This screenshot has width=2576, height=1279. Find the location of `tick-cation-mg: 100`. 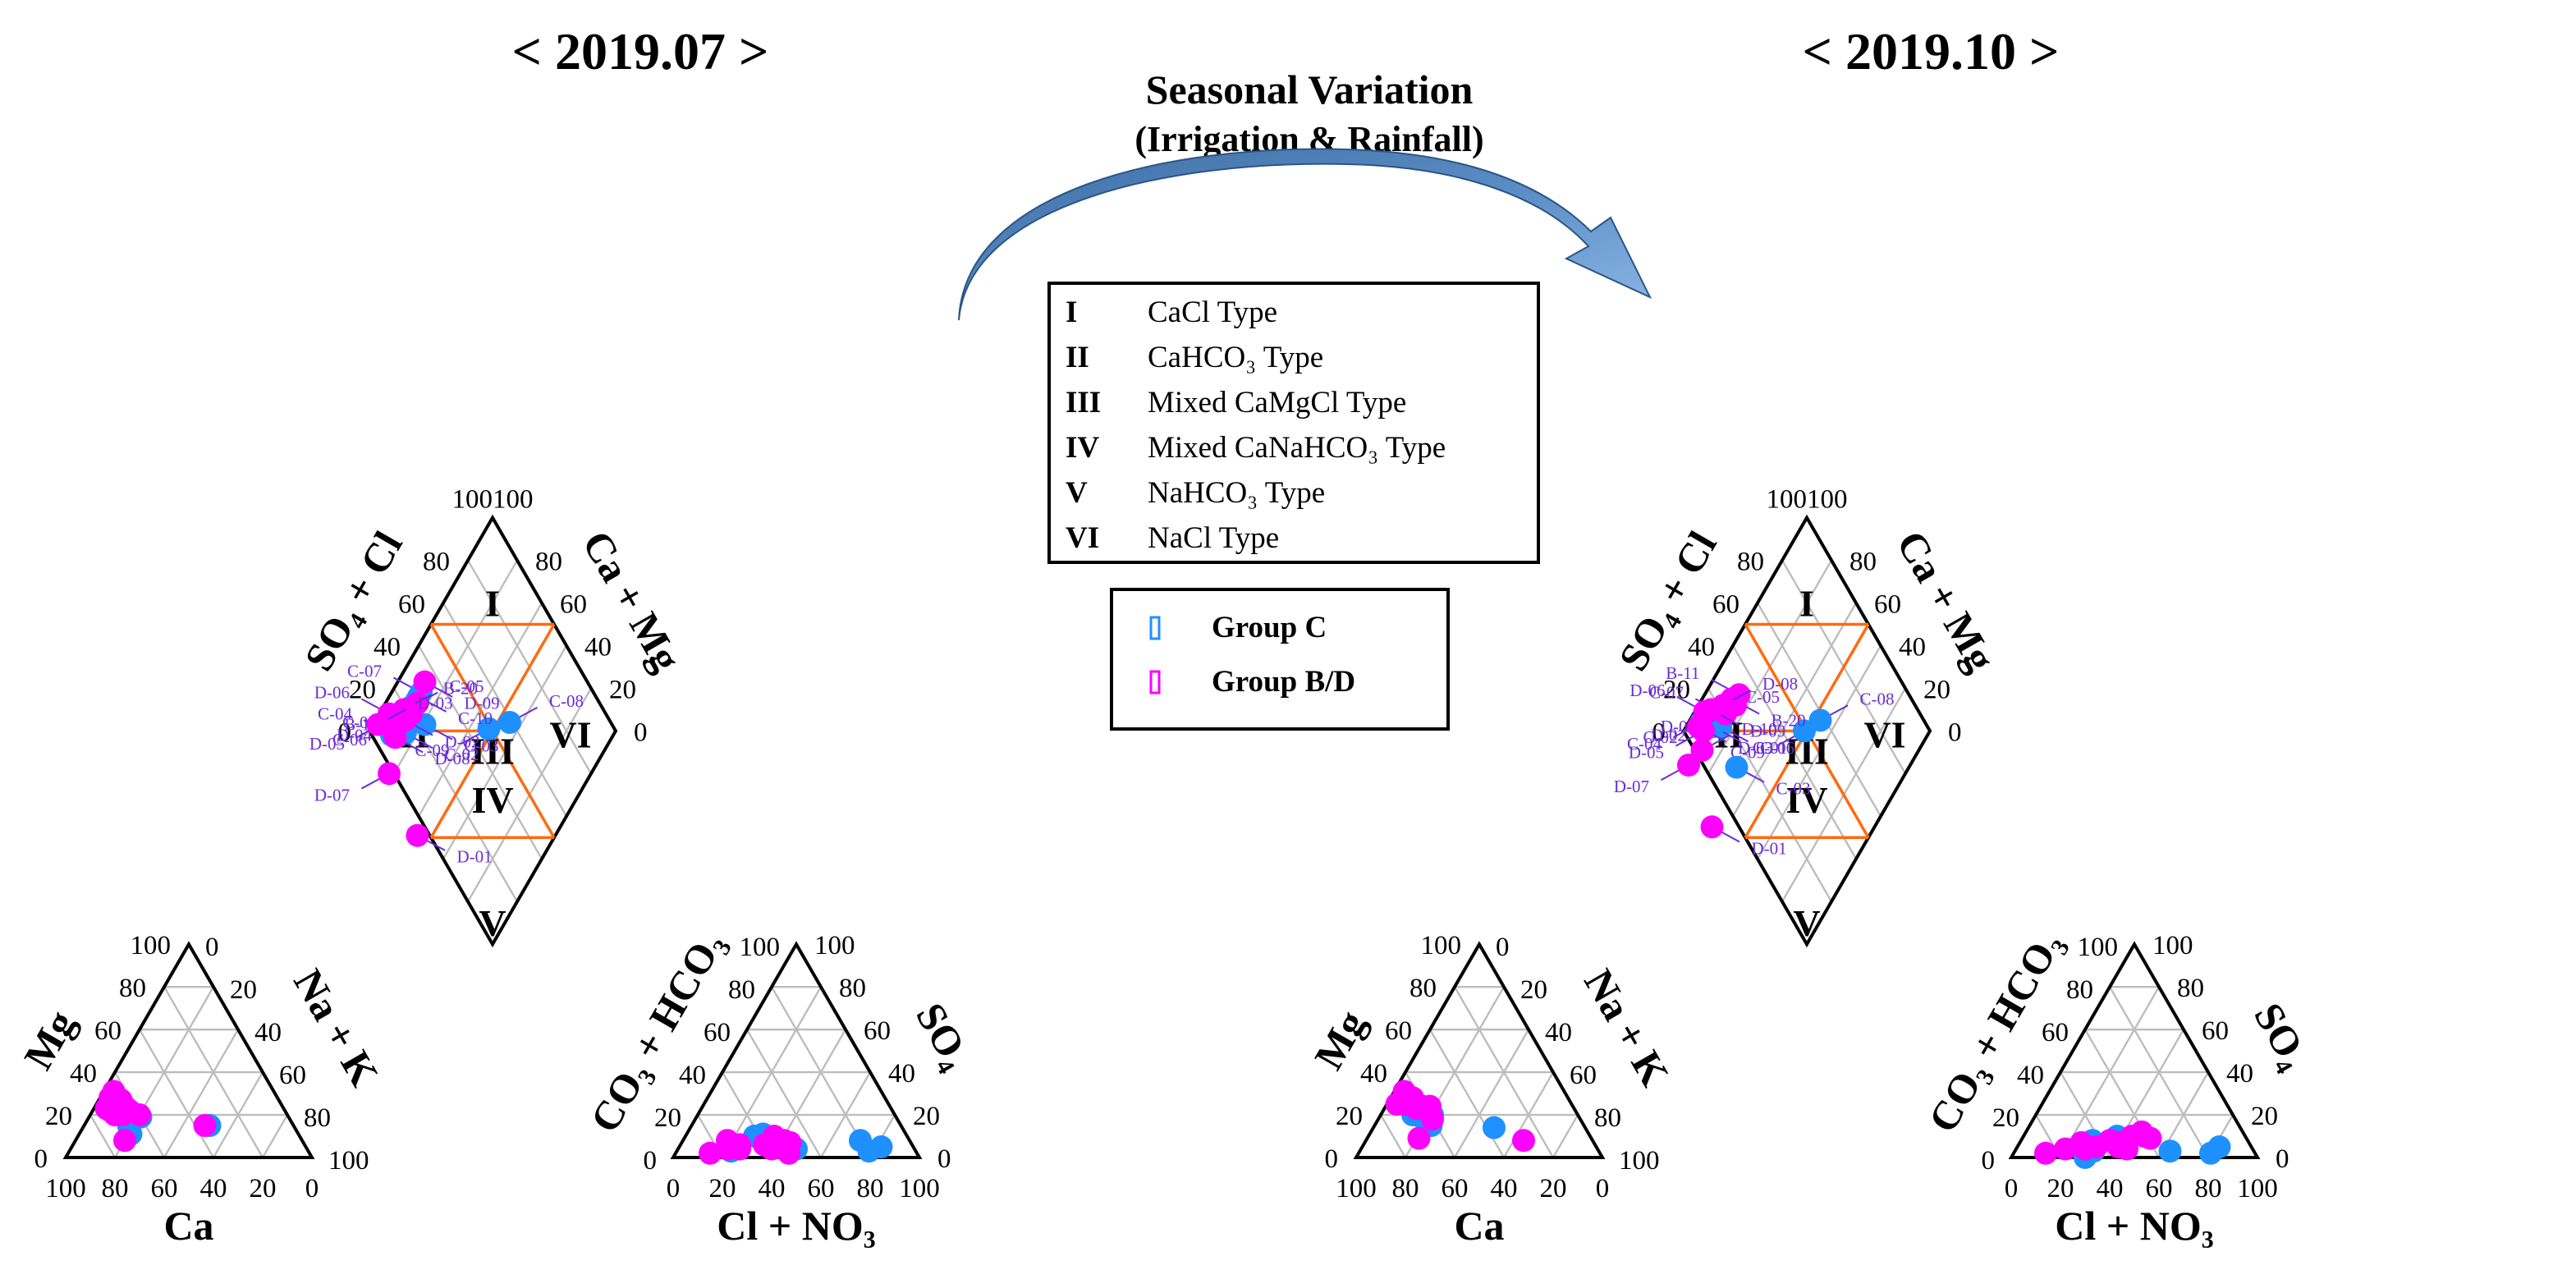

tick-cation-mg: 100 is located at coordinates (1442, 945).